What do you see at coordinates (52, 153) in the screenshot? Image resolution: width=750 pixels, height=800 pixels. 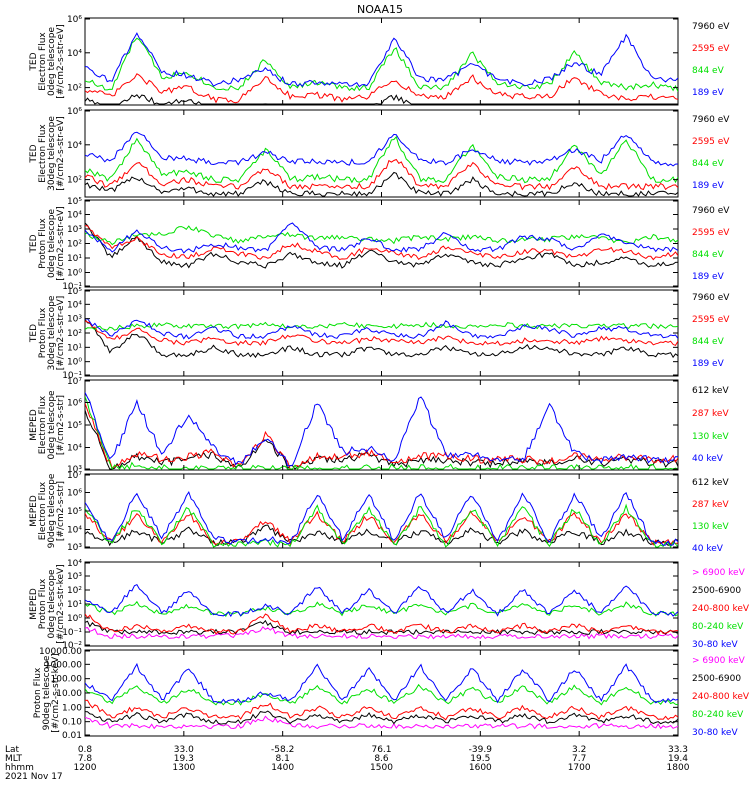 I see `y-axis-label: 30deg telescope` at bounding box center [52, 153].